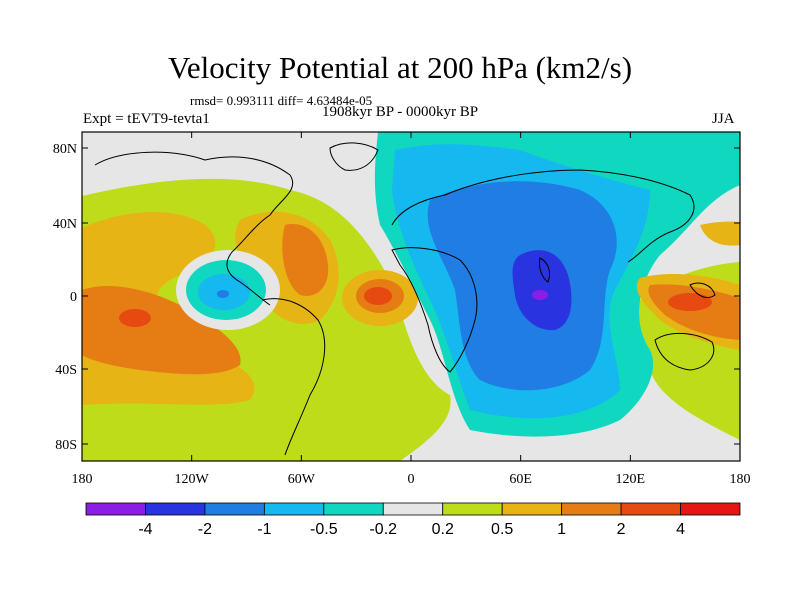 The height and width of the screenshot is (600, 800). I want to click on colorbar-label: 0.5, so click(502, 529).